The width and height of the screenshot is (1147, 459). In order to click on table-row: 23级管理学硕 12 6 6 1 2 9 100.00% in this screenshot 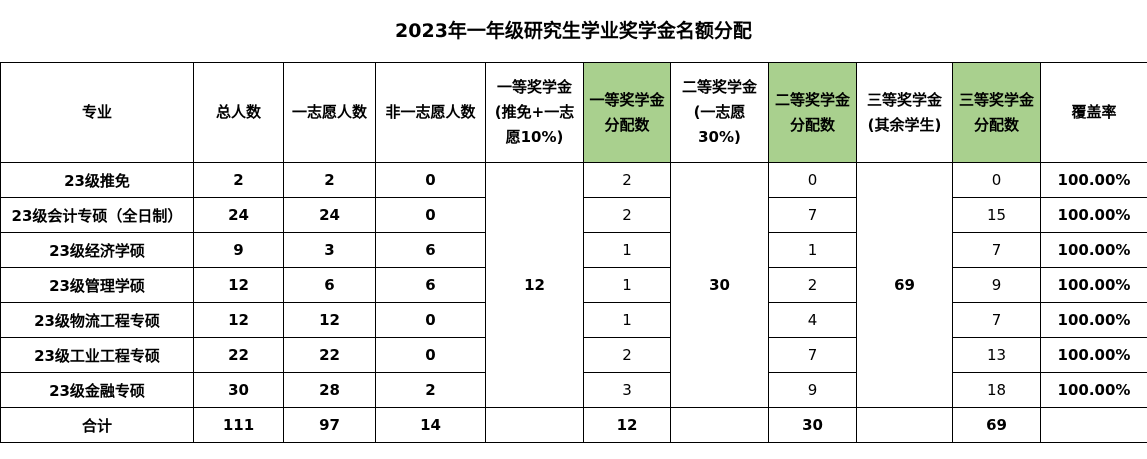, I will do `click(573, 285)`.